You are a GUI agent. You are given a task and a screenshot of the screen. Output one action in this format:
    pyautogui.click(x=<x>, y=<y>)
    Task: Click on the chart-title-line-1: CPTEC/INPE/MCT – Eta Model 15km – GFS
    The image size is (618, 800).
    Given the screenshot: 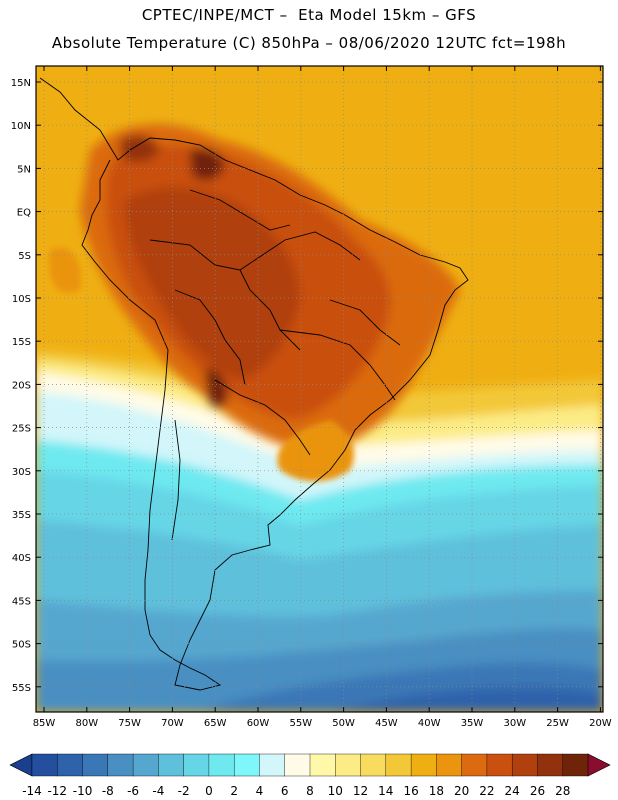 What is the action you would take?
    pyautogui.click(x=309, y=15)
    